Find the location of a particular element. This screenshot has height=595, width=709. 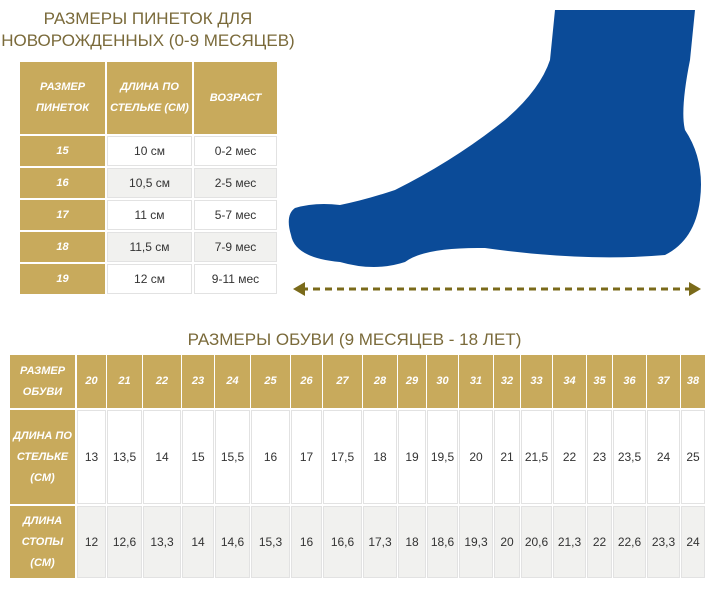

table-cell: 21,3 is located at coordinates (569, 542).